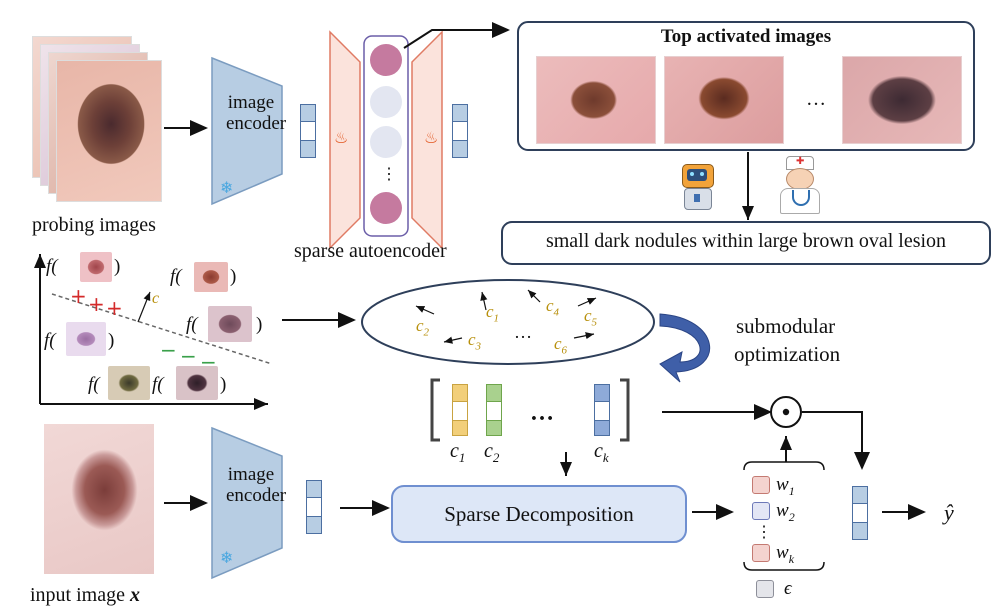 This screenshot has width=1007, height=612. What do you see at coordinates (553, 307) in the screenshot?
I see `concept-label-c4: c4` at bounding box center [553, 307].